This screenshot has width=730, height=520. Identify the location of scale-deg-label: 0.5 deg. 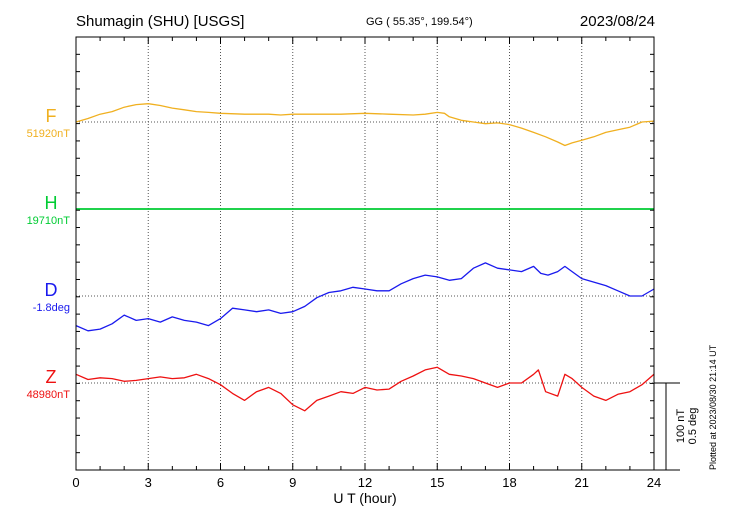
(693, 426).